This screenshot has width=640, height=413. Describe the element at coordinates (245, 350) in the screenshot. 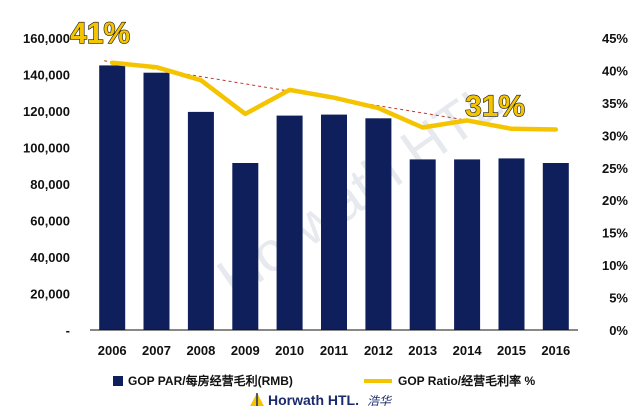

I see `x-tick-label: 2009` at that location.